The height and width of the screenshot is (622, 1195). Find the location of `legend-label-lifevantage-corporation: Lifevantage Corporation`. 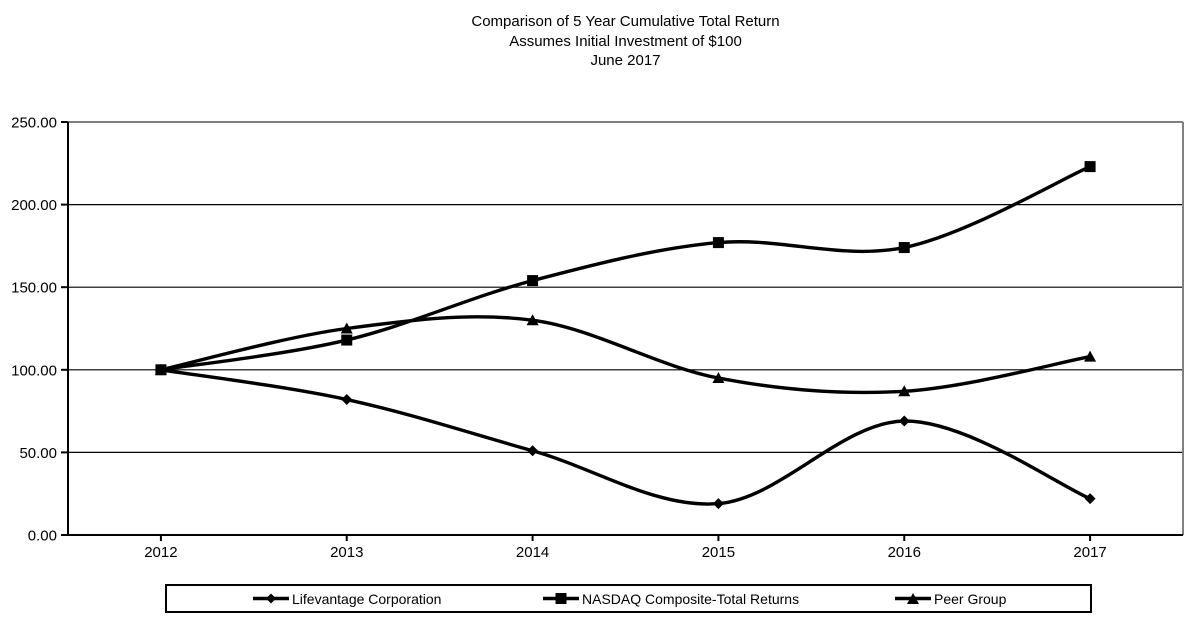

legend-label-lifevantage-corporation: Lifevantage Corporation is located at coordinates (367, 598).